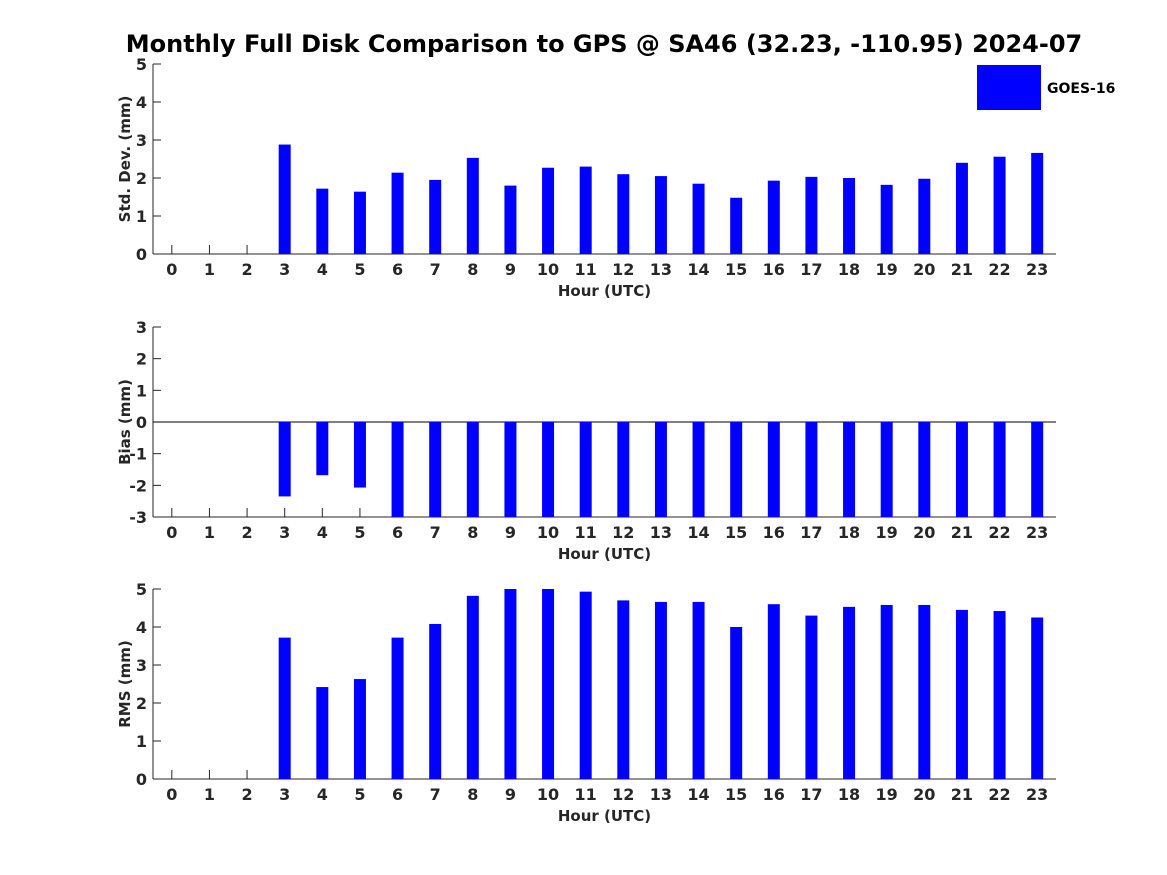  I want to click on x-tick-label: 9, so click(510, 532).